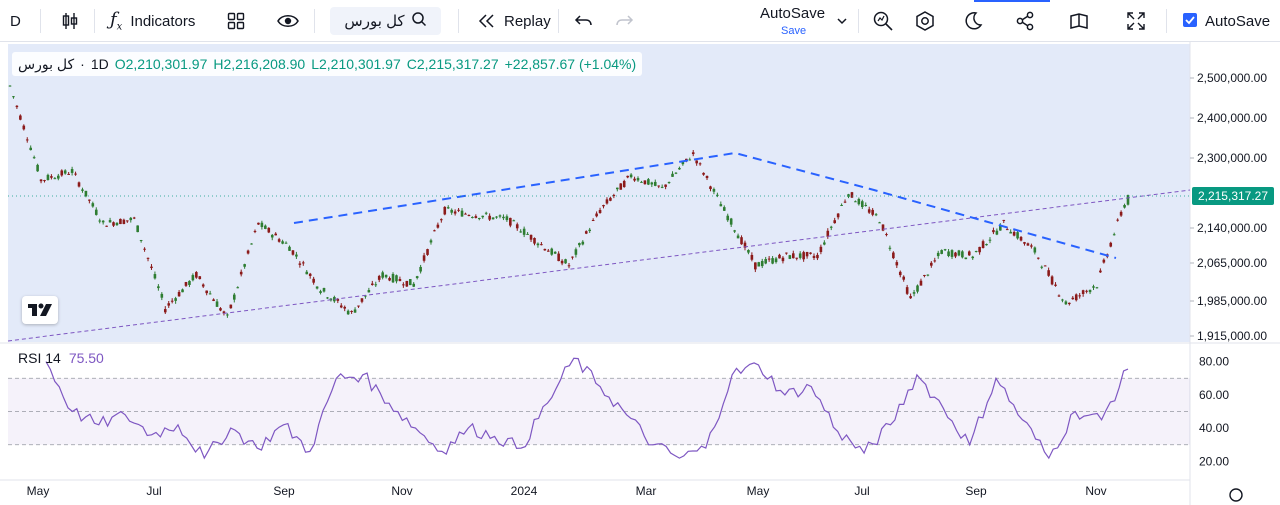 This screenshot has height=505, width=1280. I want to click on last-price-label: 2,215,317.27, so click(1233, 196).